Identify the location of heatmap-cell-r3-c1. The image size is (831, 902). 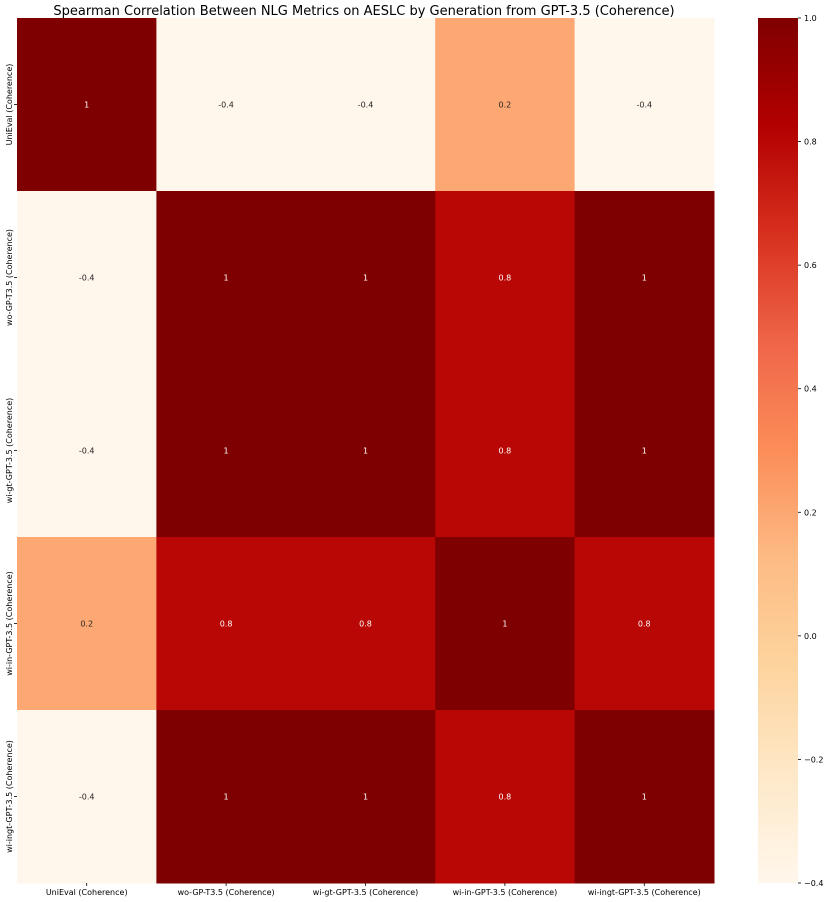
(226, 624).